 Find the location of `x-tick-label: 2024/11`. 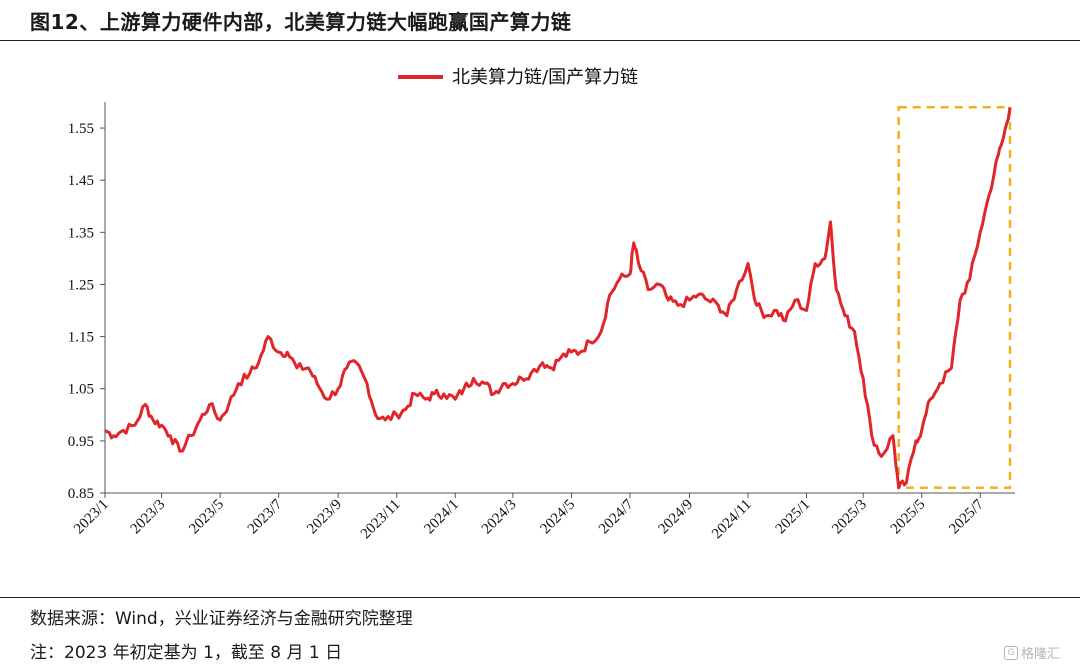

x-tick-label: 2024/11 is located at coordinates (732, 520).